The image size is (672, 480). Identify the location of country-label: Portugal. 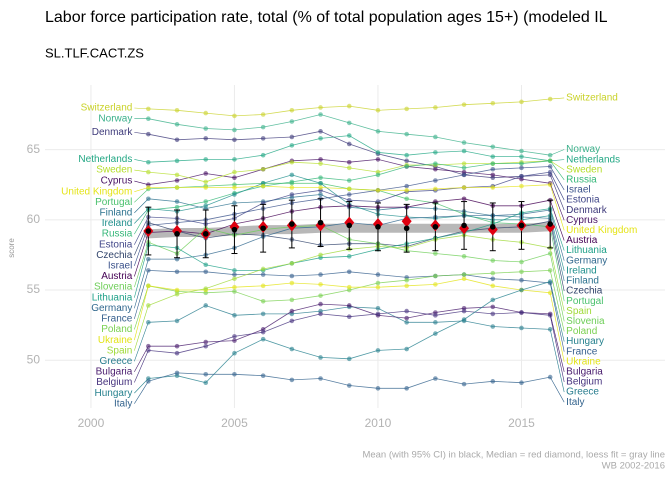
(113, 202).